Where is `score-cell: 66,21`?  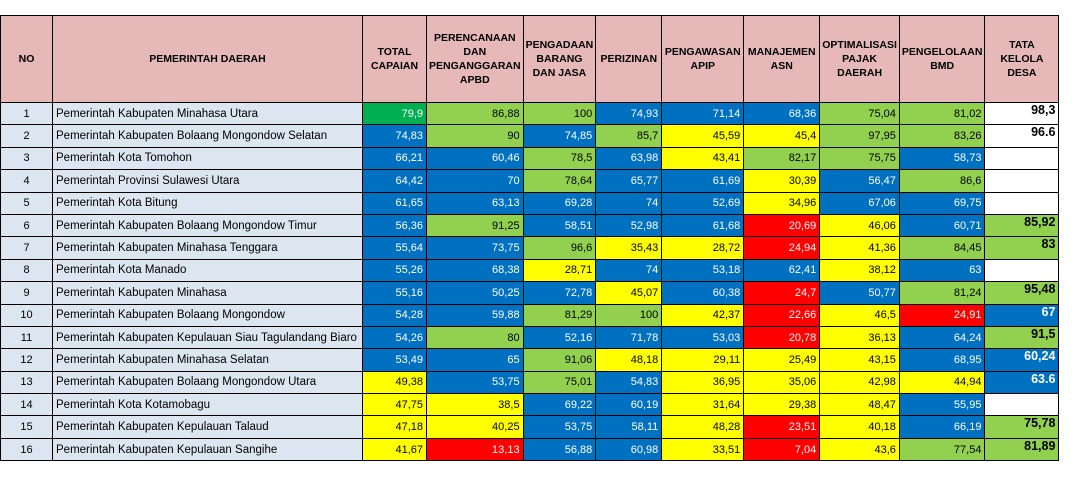
score-cell: 66,21 is located at coordinates (394, 158).